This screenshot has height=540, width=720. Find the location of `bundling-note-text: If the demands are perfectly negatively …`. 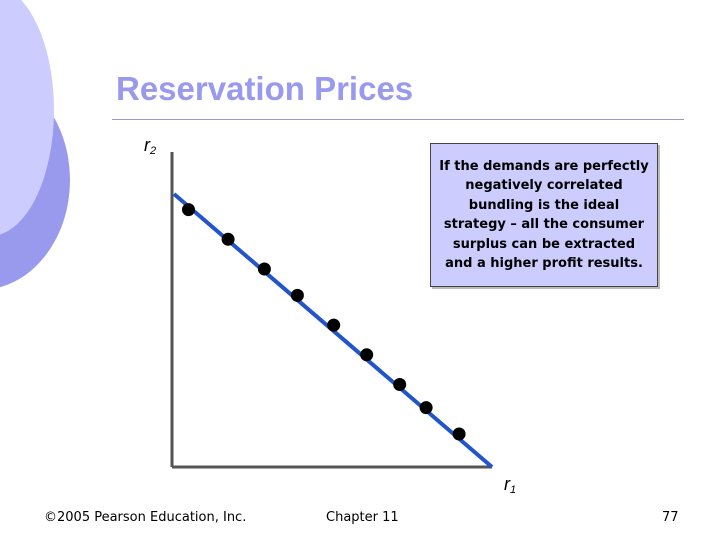

bundling-note-text: If the demands are perfectly negatively … is located at coordinates (544, 215).